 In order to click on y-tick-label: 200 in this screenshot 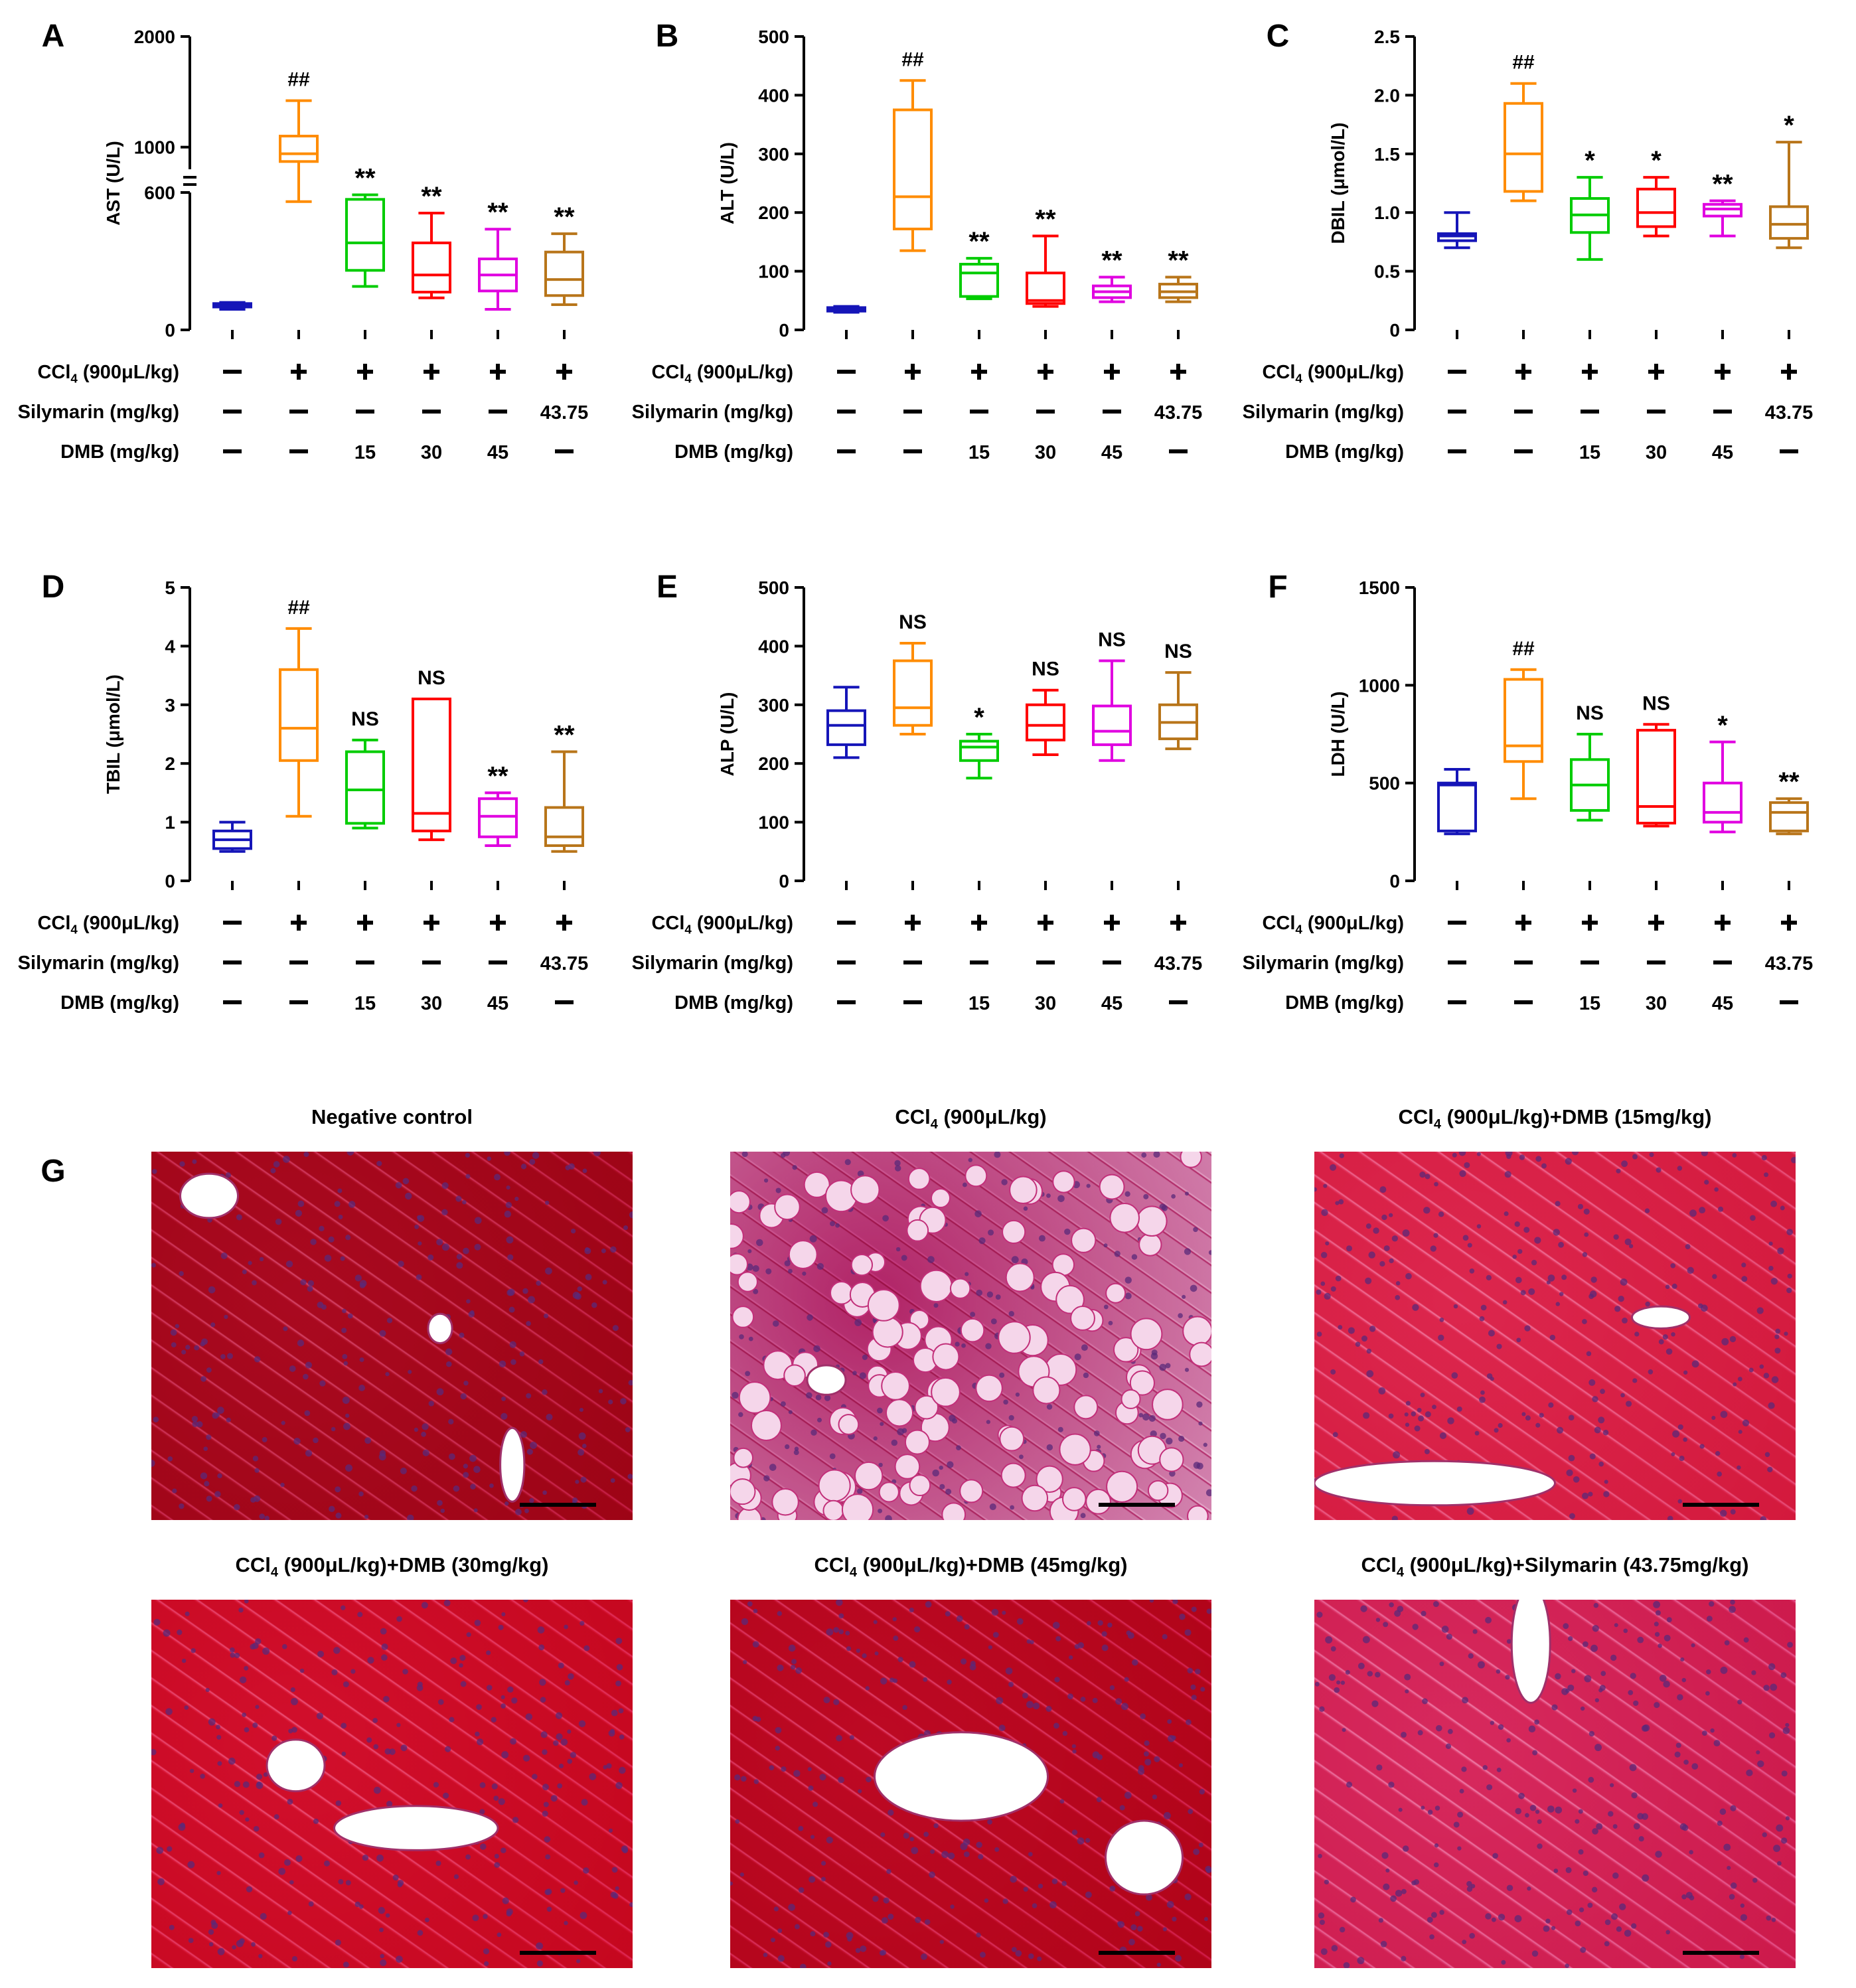, I will do `click(773, 763)`.